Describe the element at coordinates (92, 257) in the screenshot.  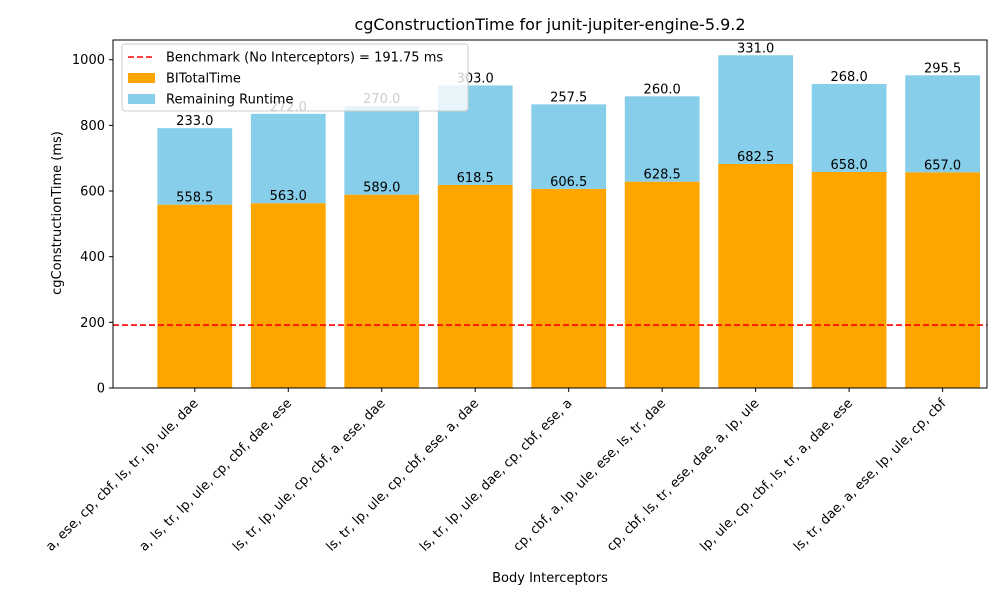
I see `y-tick-label: 400` at that location.